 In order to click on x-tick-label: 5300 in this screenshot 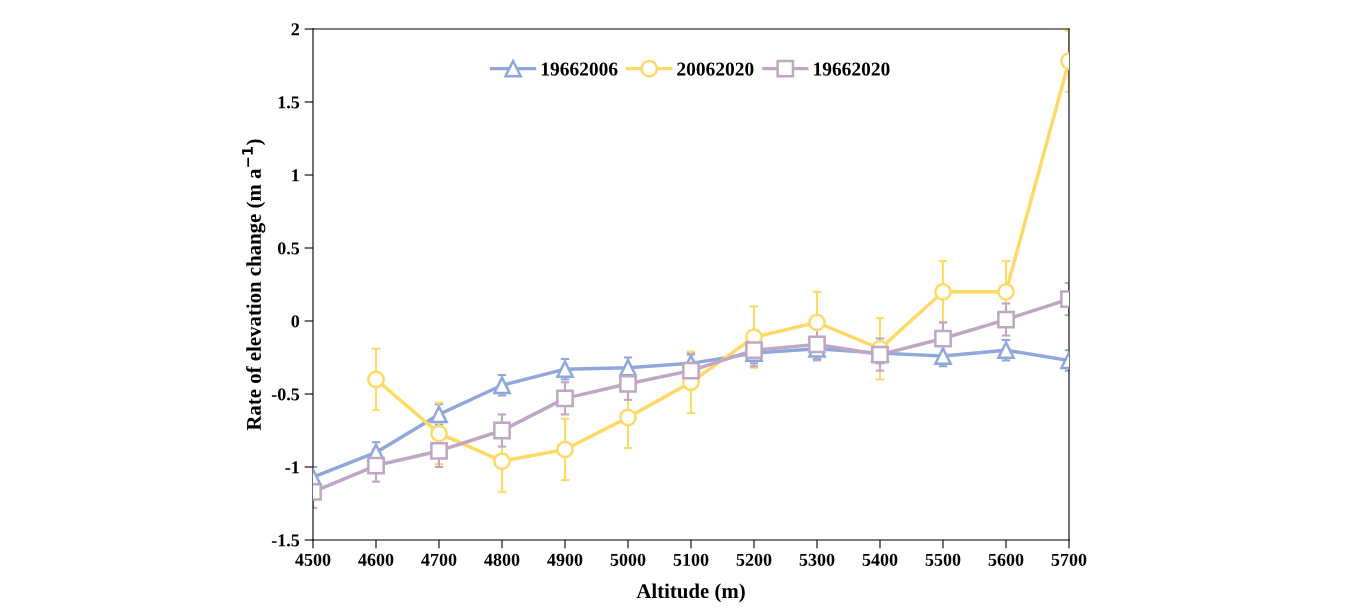, I will do `click(817, 559)`.